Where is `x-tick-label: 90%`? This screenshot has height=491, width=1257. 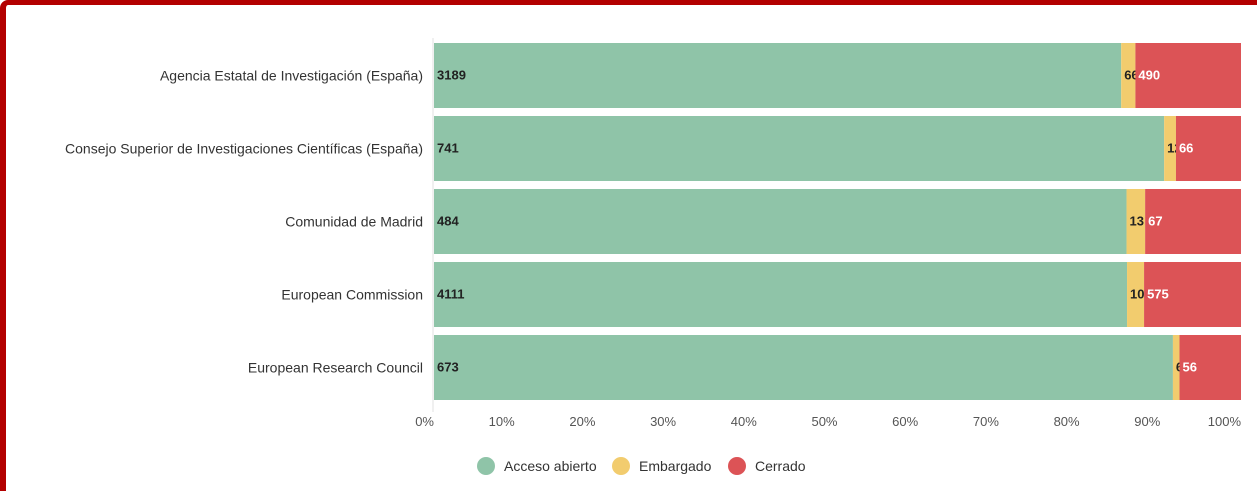
x-tick-label: 90% is located at coordinates (1147, 421).